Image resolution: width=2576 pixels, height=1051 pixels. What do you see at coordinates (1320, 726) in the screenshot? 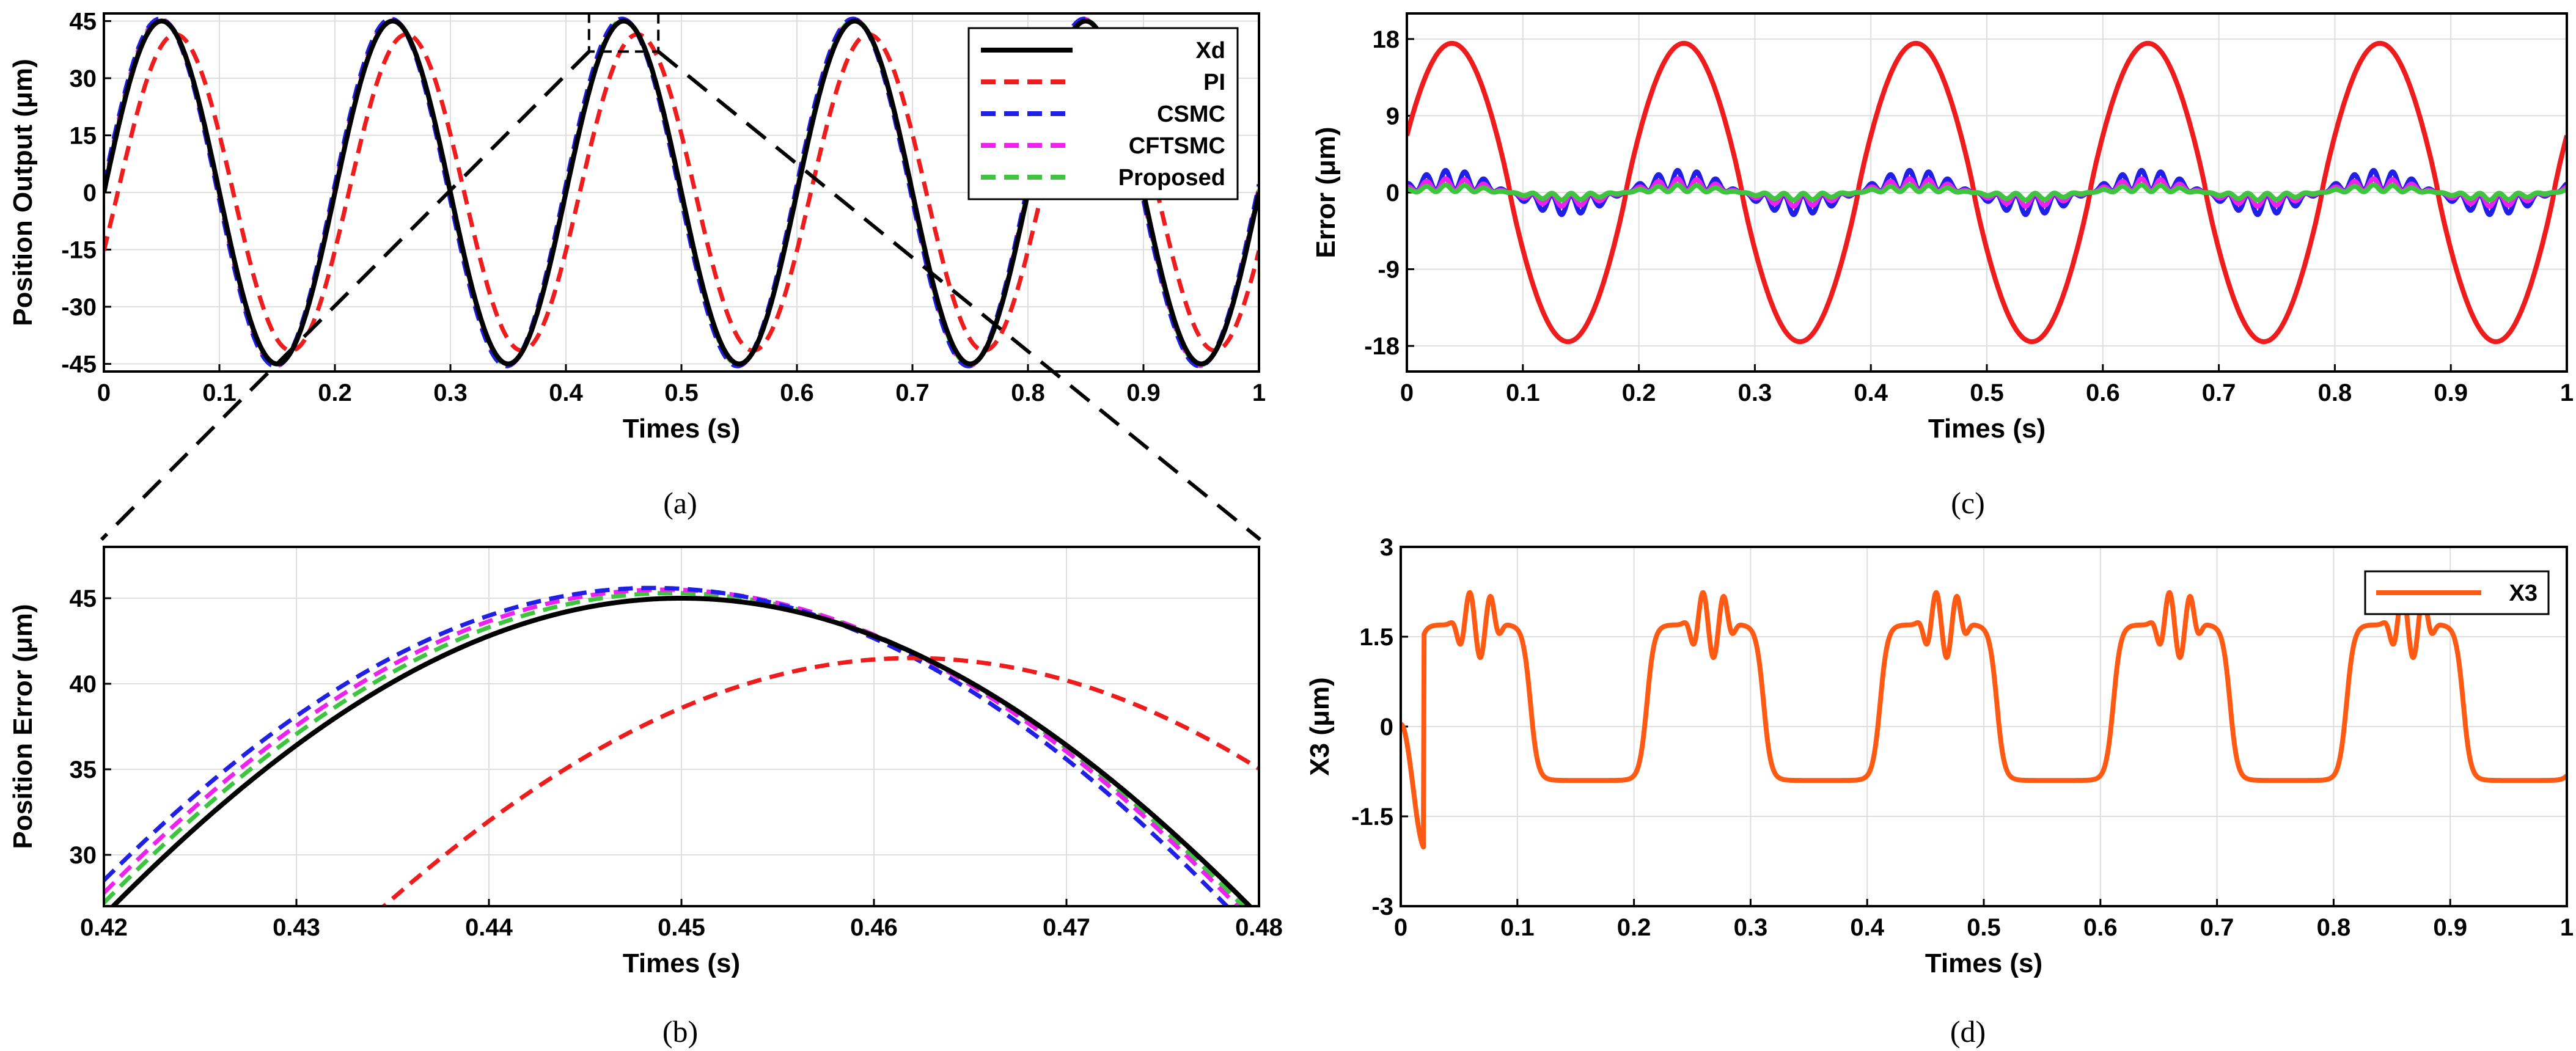
I see `d-ylabel: X3 (μm)` at bounding box center [1320, 726].